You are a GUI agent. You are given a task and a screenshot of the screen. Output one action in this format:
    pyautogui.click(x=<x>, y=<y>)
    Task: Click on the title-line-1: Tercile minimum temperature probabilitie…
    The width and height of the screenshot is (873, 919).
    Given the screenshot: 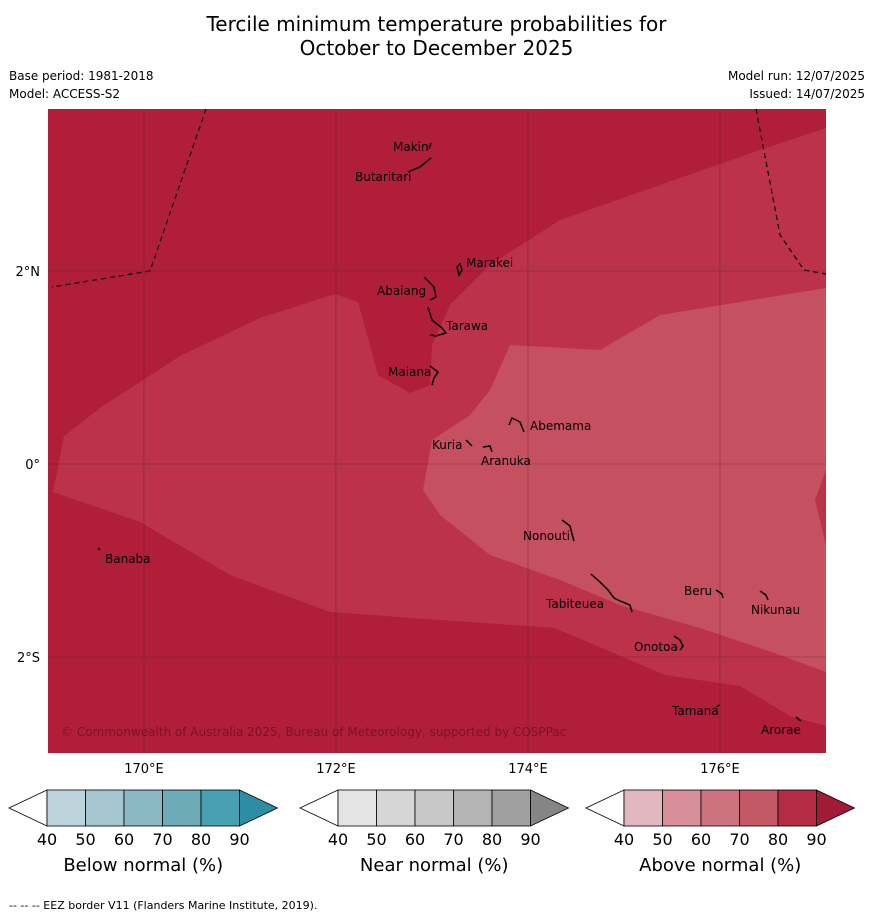 What is the action you would take?
    pyautogui.click(x=436, y=24)
    